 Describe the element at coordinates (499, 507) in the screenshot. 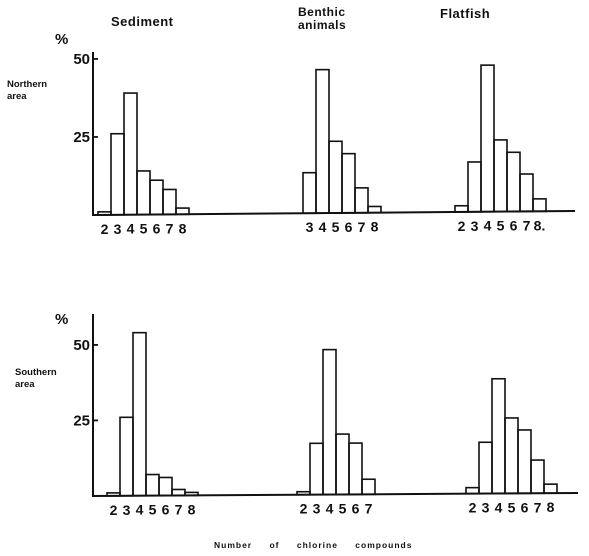

I see `x-tick-label-southern-area-flatfish-4: 4` at that location.